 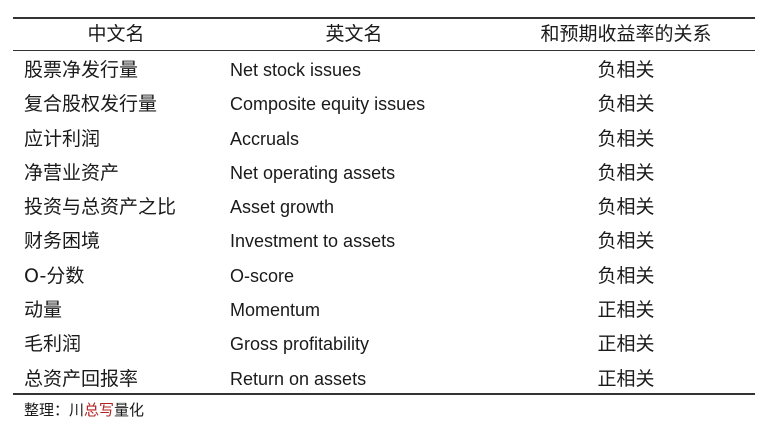 What do you see at coordinates (275, 310) in the screenshot?
I see `cell-english-name: Momentum` at bounding box center [275, 310].